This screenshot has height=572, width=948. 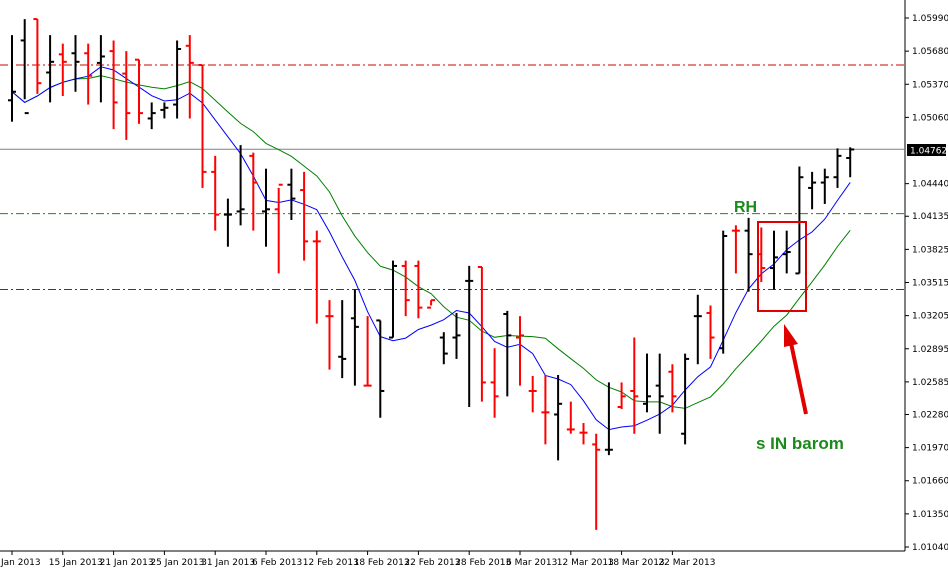 What do you see at coordinates (800, 443) in the screenshot?
I see `inside-bar-label: s IN barom` at bounding box center [800, 443].